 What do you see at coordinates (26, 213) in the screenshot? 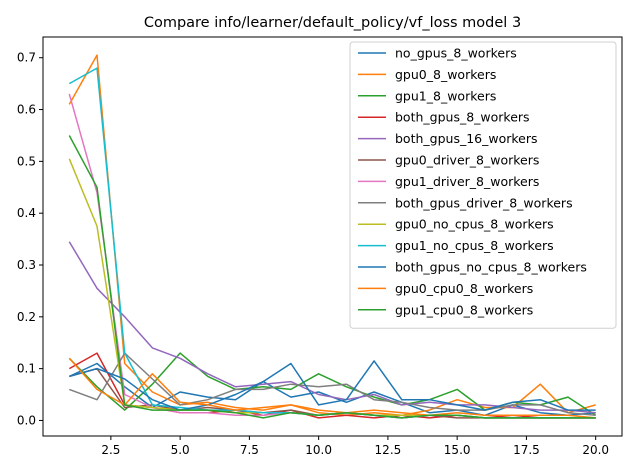
I see `y-tick-label: 0.4` at bounding box center [26, 213].